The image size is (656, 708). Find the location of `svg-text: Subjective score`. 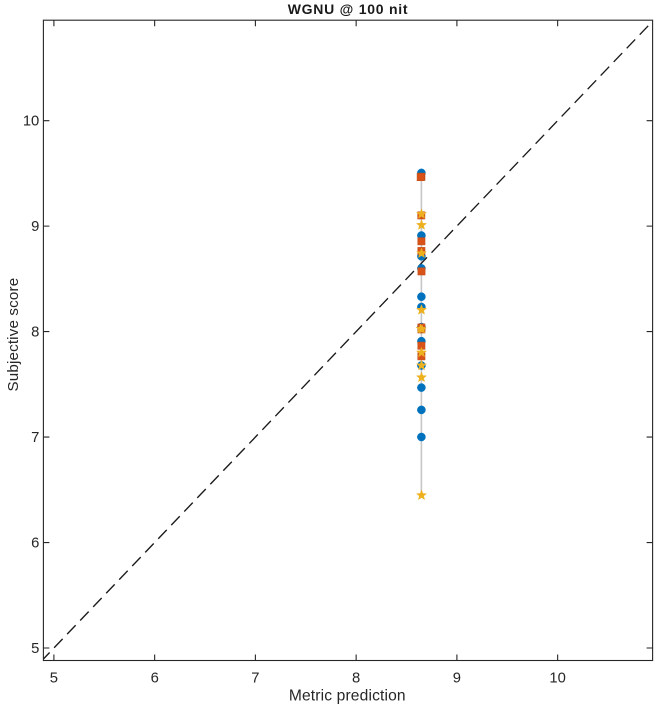

svg-text: Subjective score is located at coordinates (13, 335).